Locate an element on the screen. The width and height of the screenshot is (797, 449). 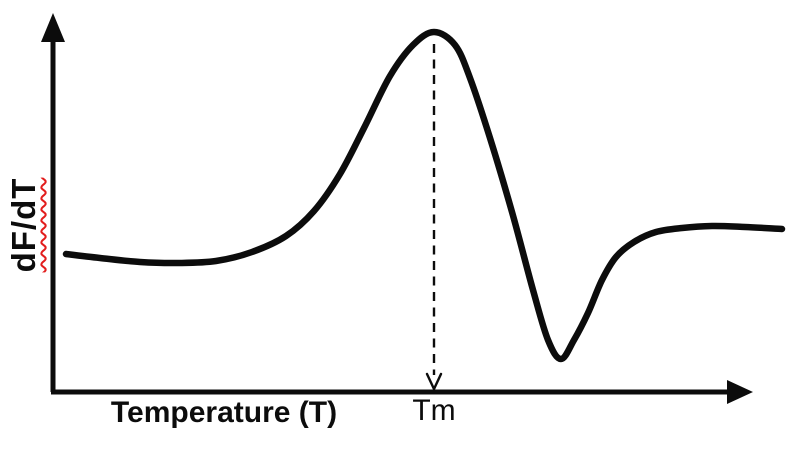
x-axis-label: Temperature (T) is located at coordinates (224, 412).